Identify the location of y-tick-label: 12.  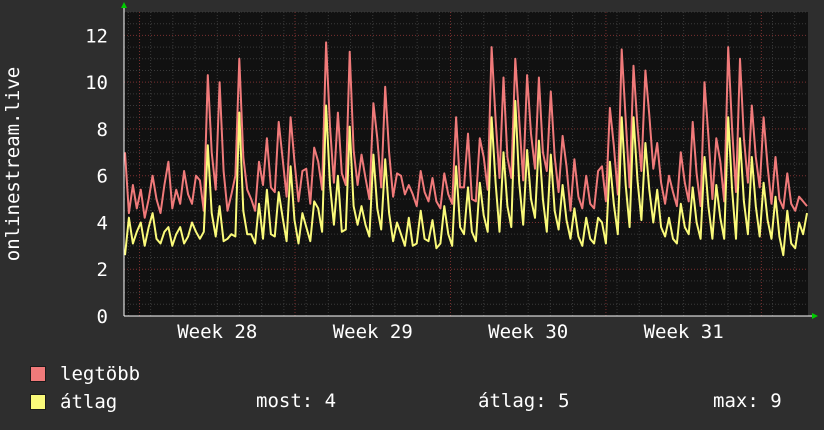
(96, 36).